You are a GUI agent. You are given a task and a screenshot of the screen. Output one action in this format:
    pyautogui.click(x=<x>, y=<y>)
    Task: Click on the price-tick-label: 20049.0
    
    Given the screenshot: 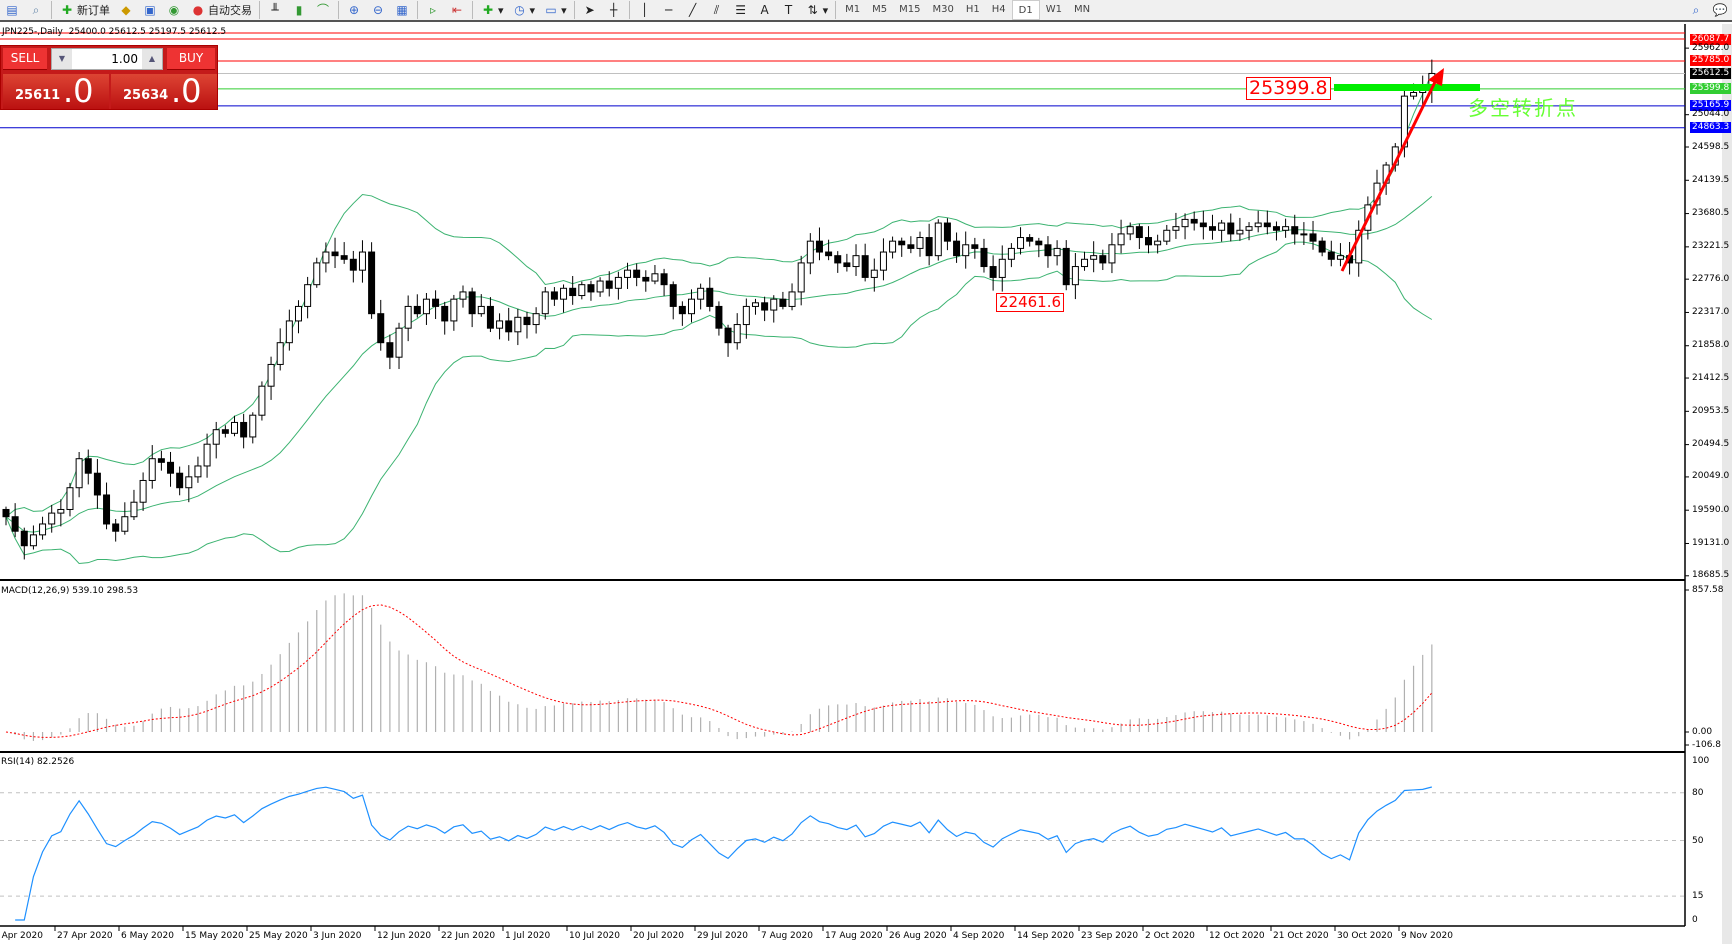 What is the action you would take?
    pyautogui.click(x=1711, y=476)
    